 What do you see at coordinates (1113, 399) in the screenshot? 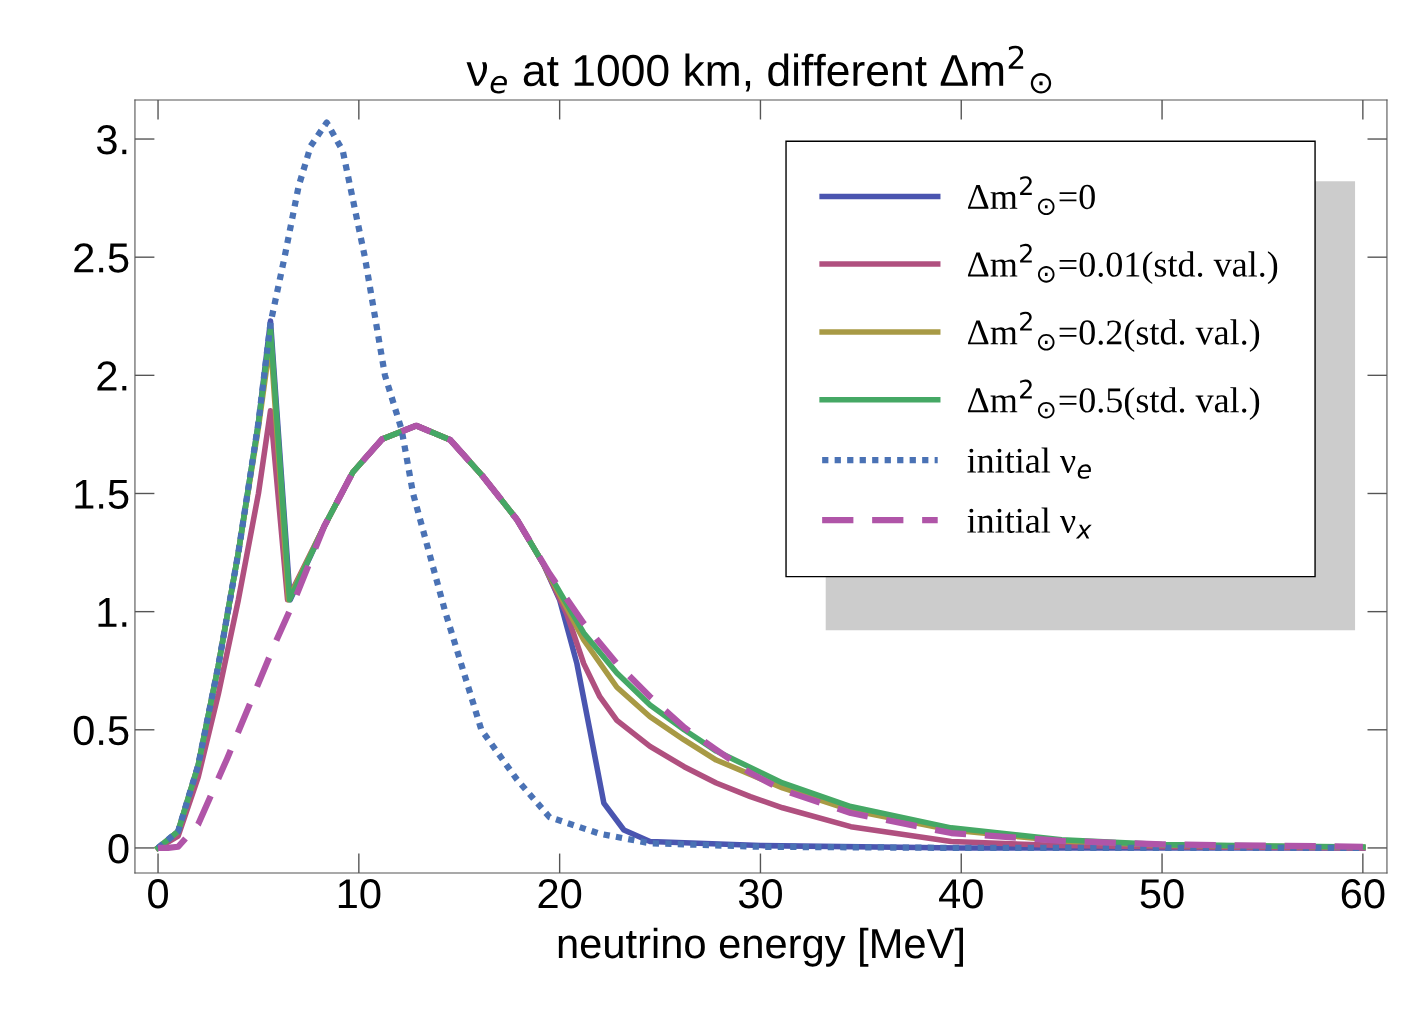
I see `legend-label: Δm$^{2}$$_{⊙}$=0.5(std. val.)` at bounding box center [1113, 399].